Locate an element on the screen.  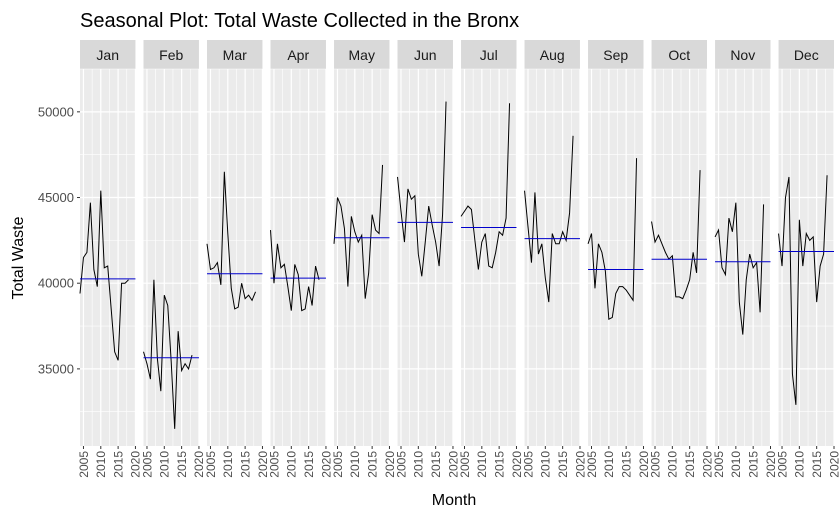
y-tick-label: 50000 is located at coordinates (56, 111).